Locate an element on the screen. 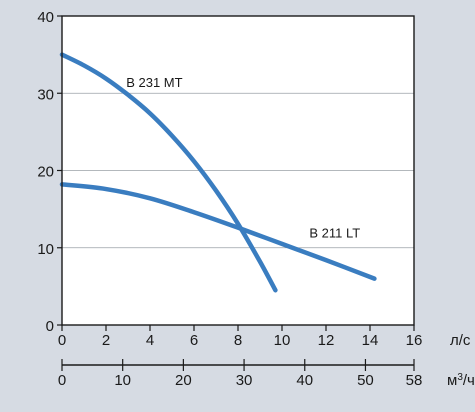  x2-axis-unit-label: м3/ч is located at coordinates (461, 381).